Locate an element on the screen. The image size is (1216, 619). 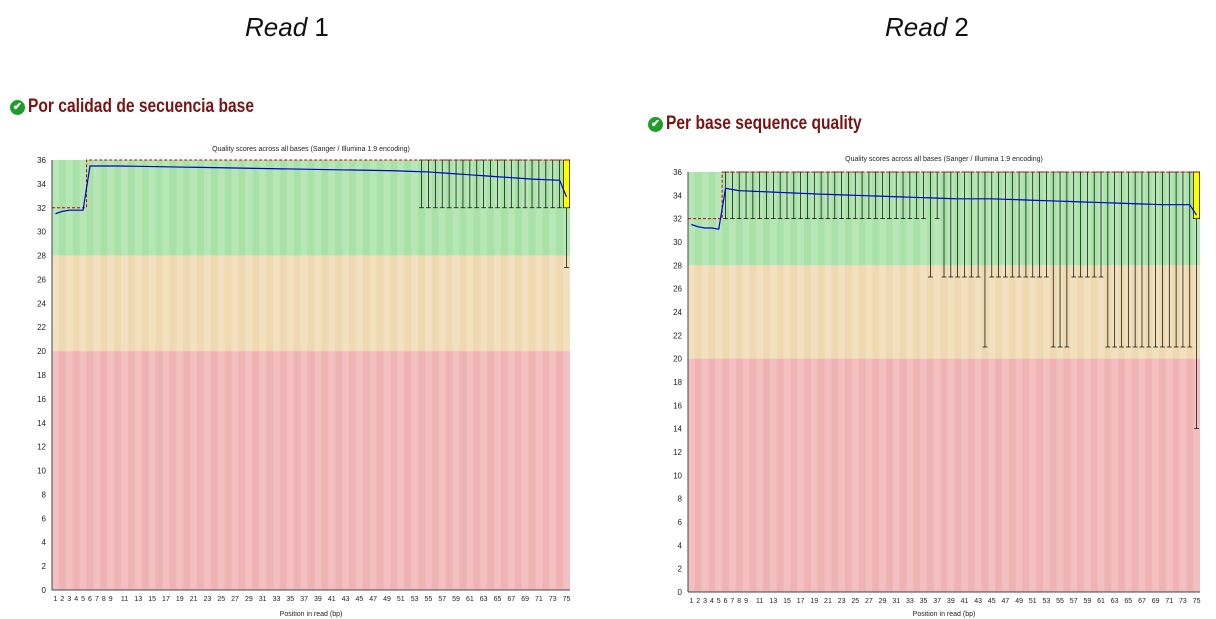
x-tick-label: 35 is located at coordinates (290, 599).